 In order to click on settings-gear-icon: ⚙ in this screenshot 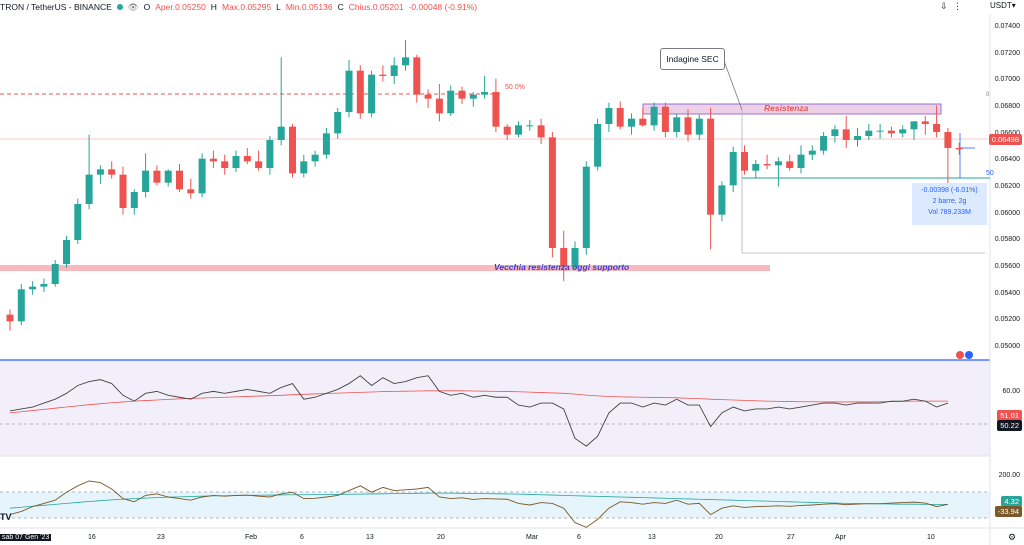, I will do `click(1012, 537)`.